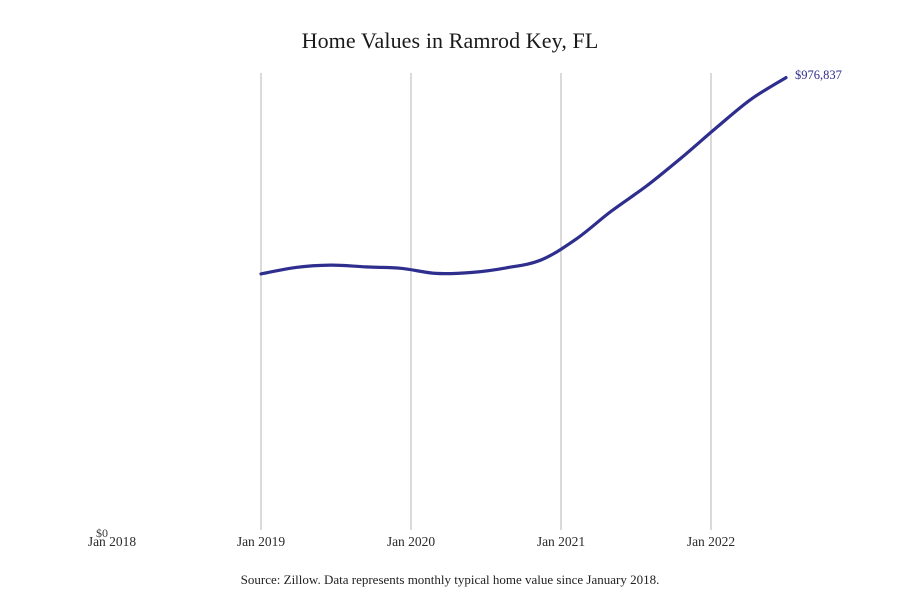 This screenshot has height=600, width=900. What do you see at coordinates (711, 541) in the screenshot?
I see `x-tick-label-jan-2022: Jan 2022` at bounding box center [711, 541].